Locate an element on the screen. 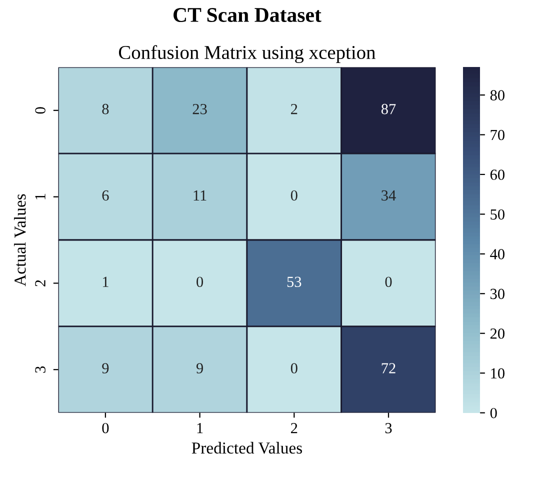  data-label: 87 is located at coordinates (388, 109).